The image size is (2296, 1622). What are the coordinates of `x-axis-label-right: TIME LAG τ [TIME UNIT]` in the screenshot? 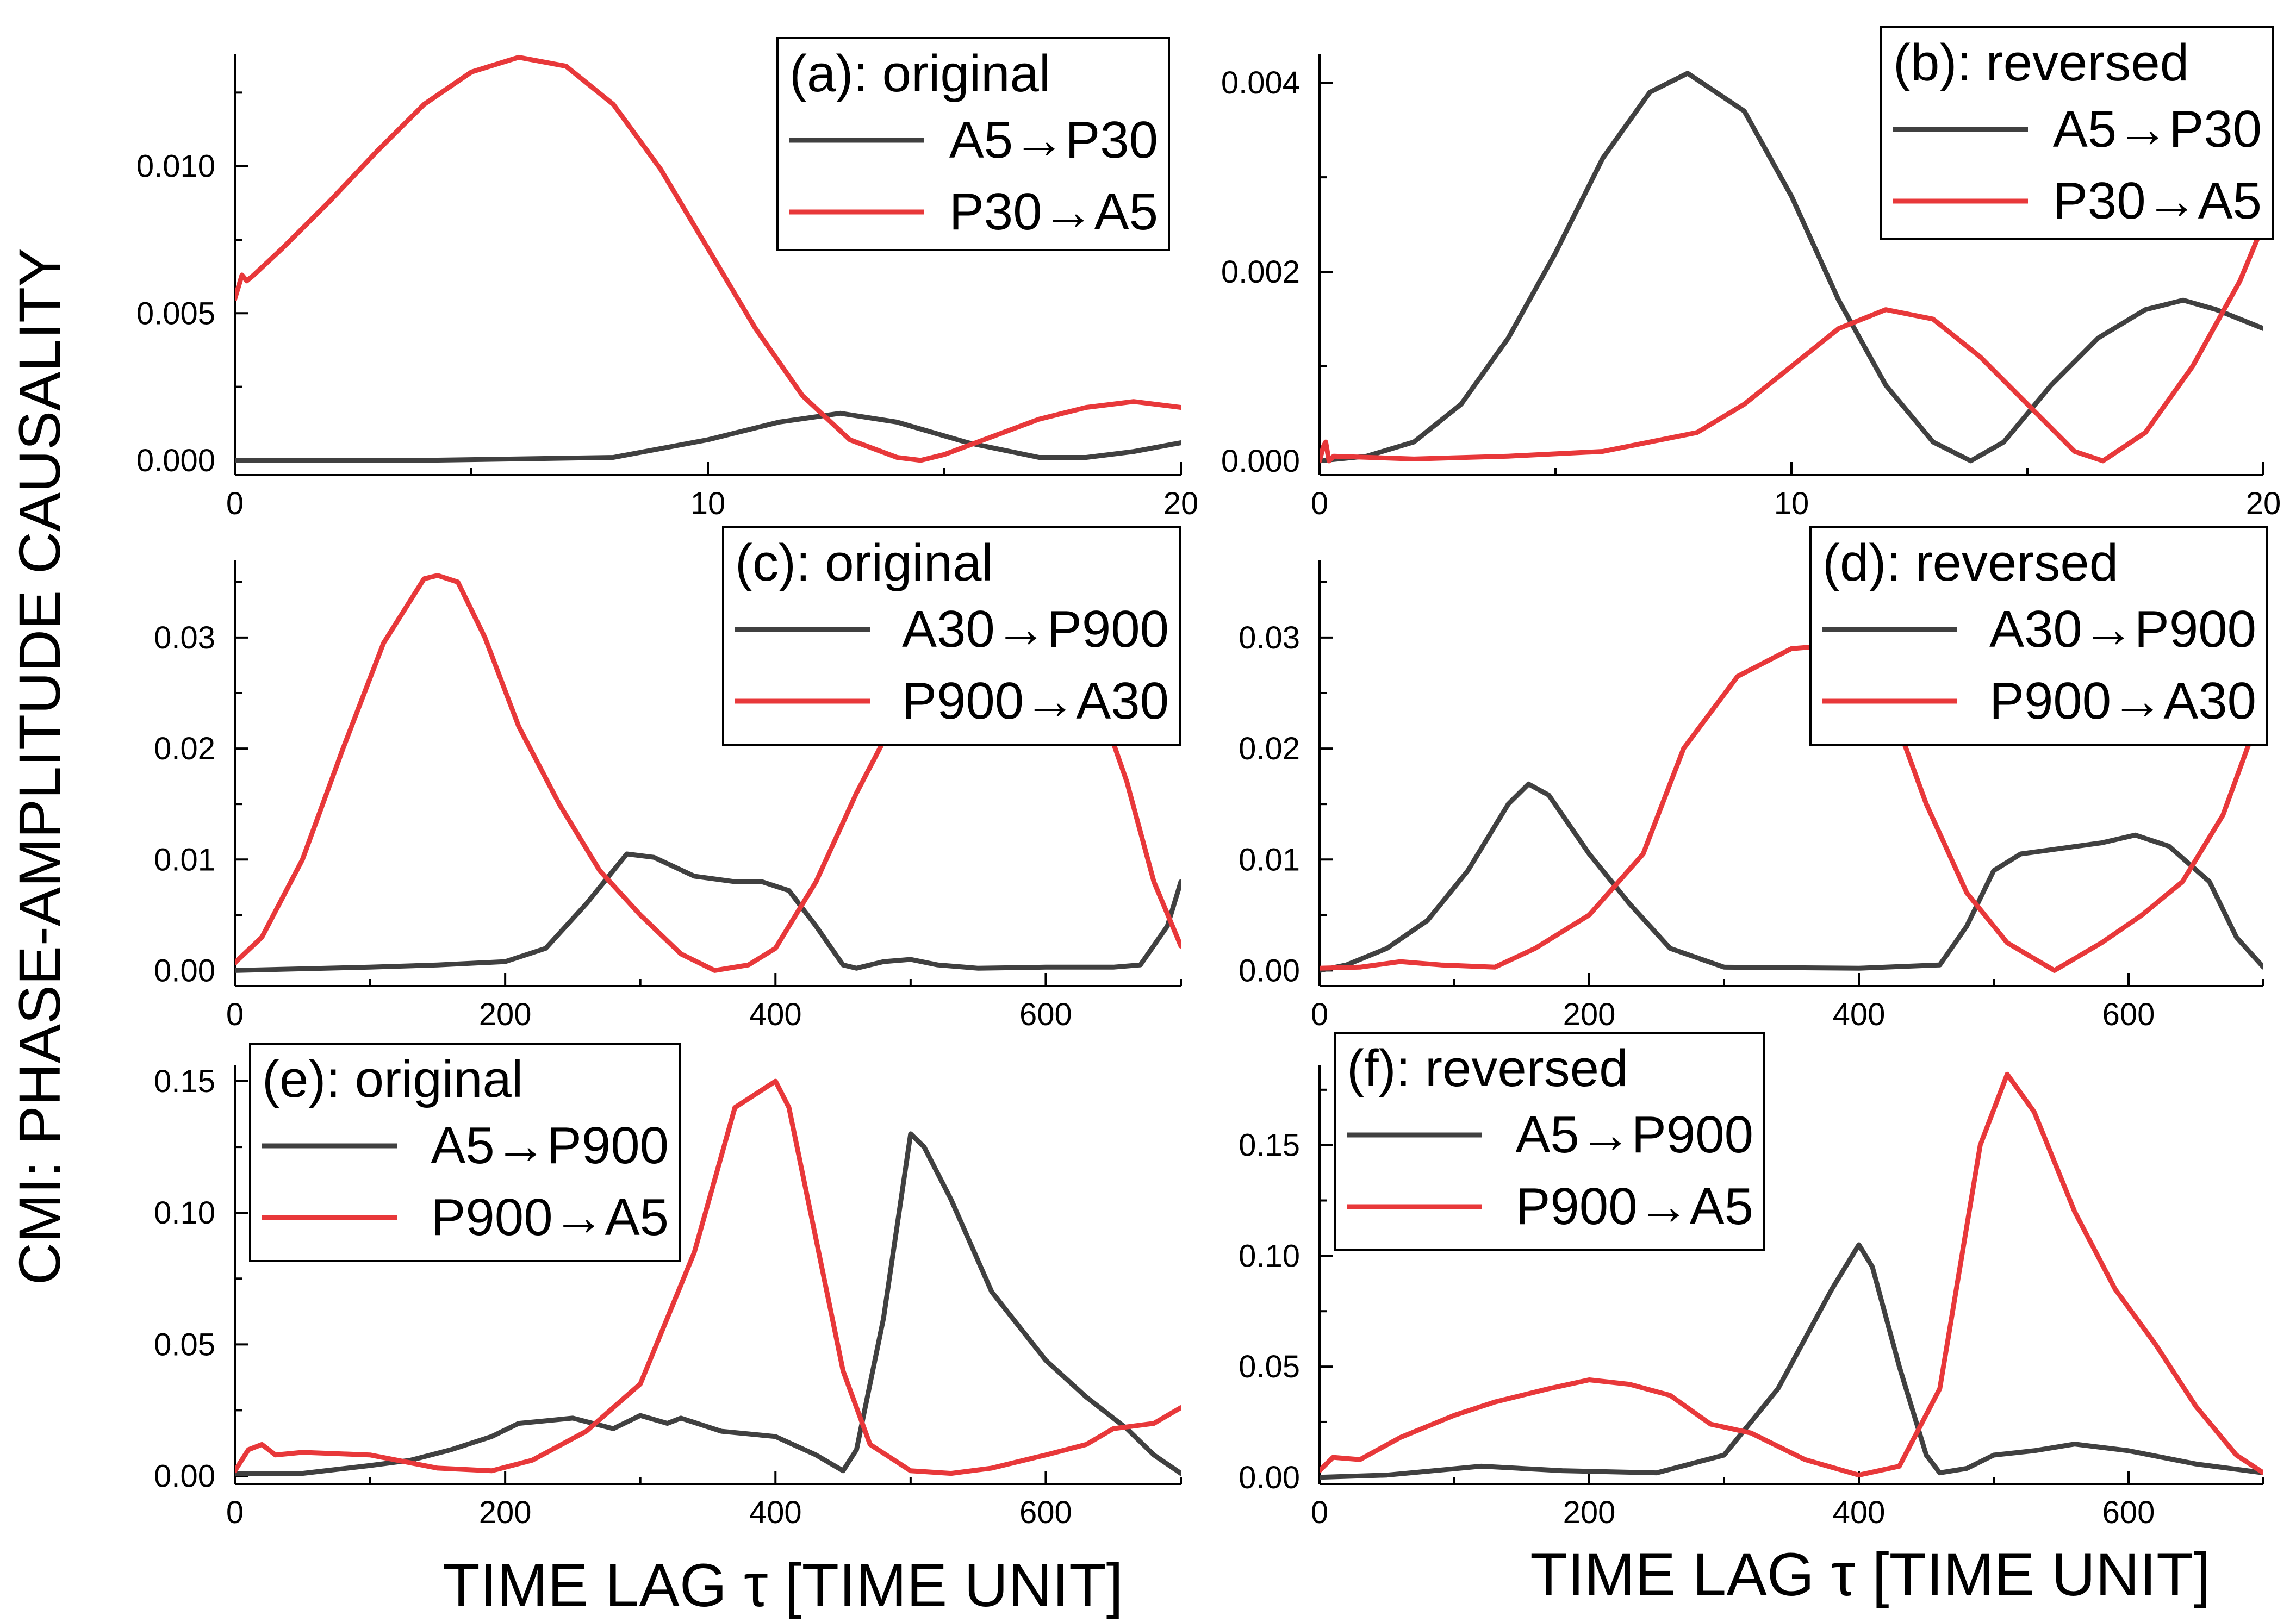 It's located at (1870, 1574).